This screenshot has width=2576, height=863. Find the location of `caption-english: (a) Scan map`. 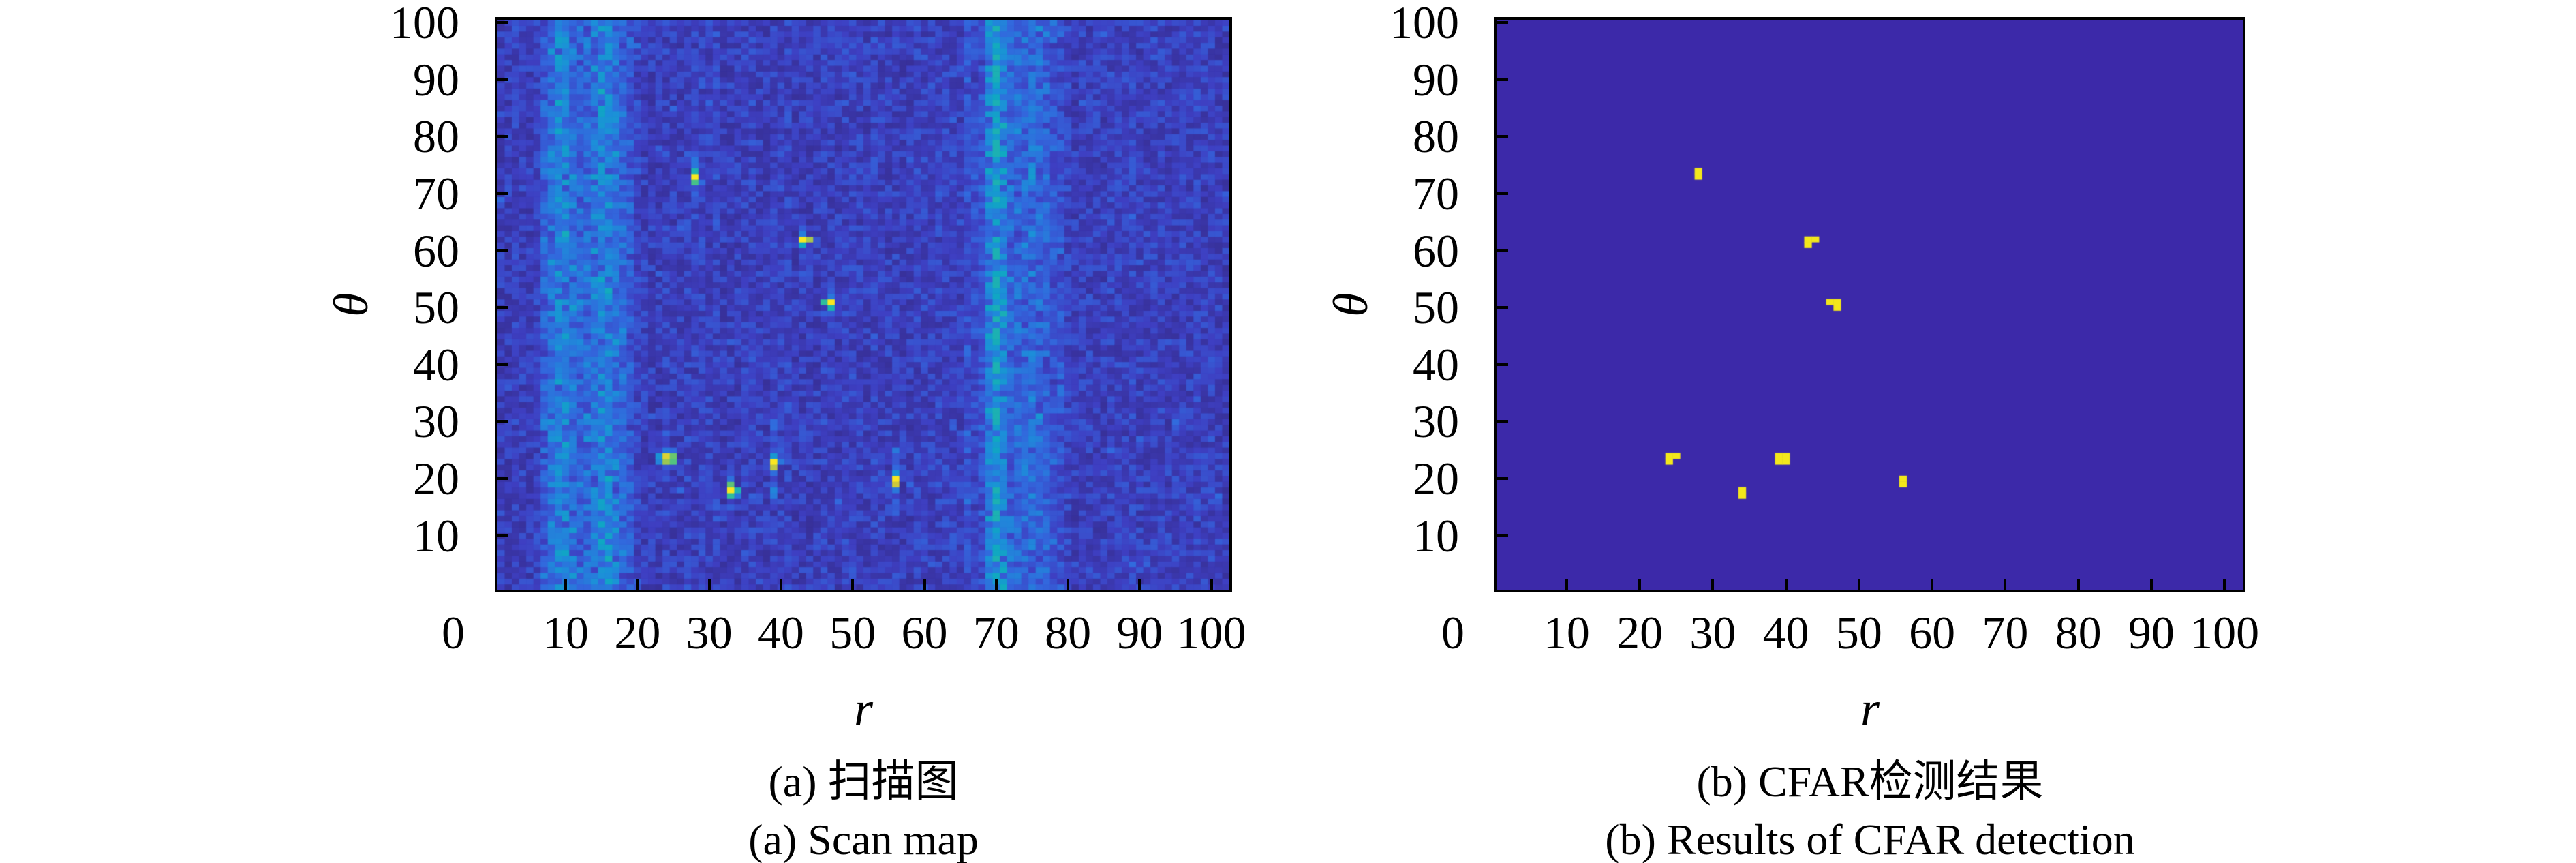

caption-english: (a) Scan map is located at coordinates (864, 839).